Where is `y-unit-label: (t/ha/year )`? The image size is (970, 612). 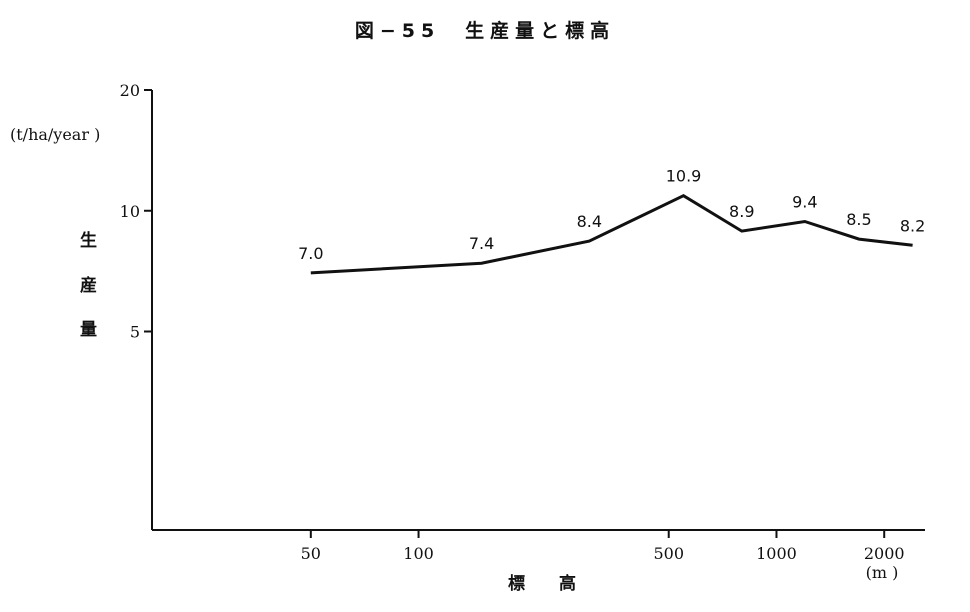
y-unit-label: (t/ha/year ) is located at coordinates (55, 134).